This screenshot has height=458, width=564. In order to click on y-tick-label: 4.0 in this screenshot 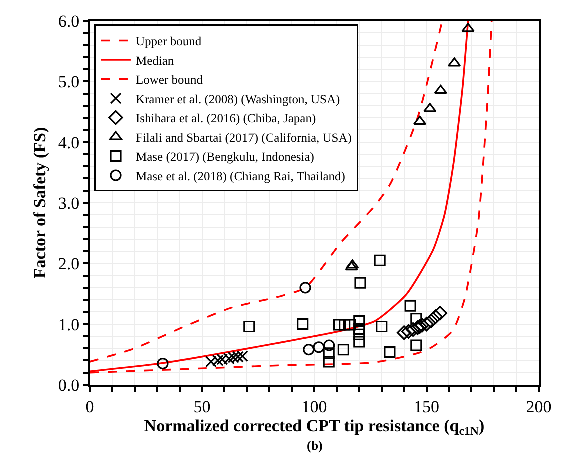, I will do `click(69, 142)`.